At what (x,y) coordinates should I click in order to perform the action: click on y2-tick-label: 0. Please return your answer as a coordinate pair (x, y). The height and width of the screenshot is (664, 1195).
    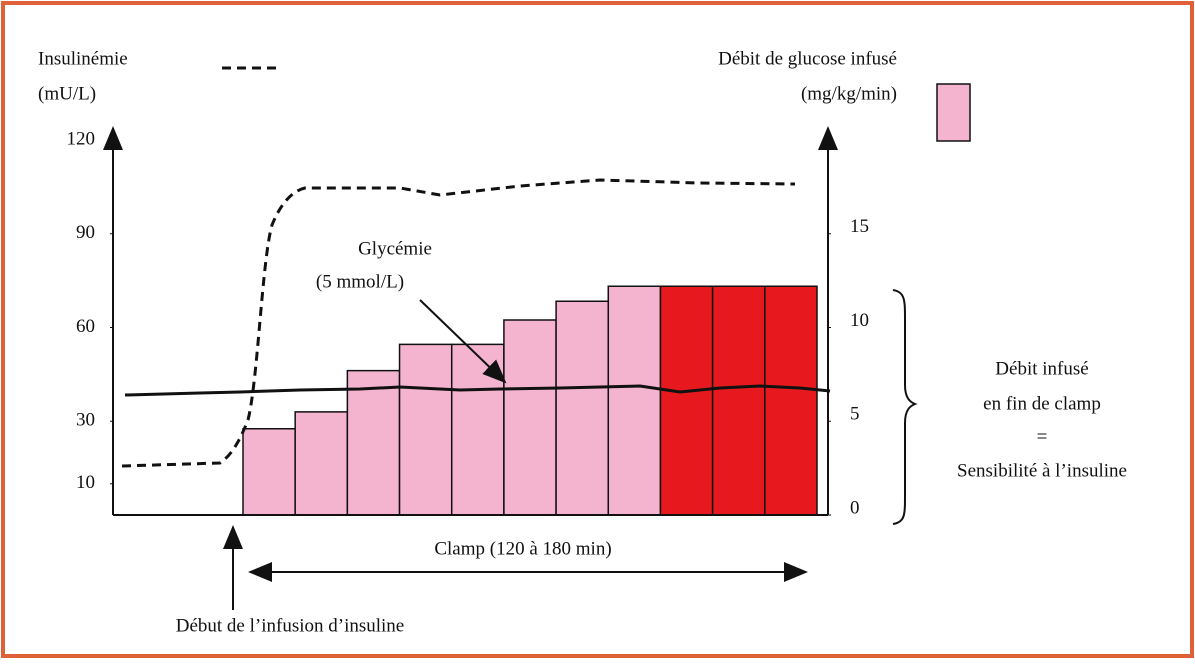
    Looking at the image, I should click on (855, 507).